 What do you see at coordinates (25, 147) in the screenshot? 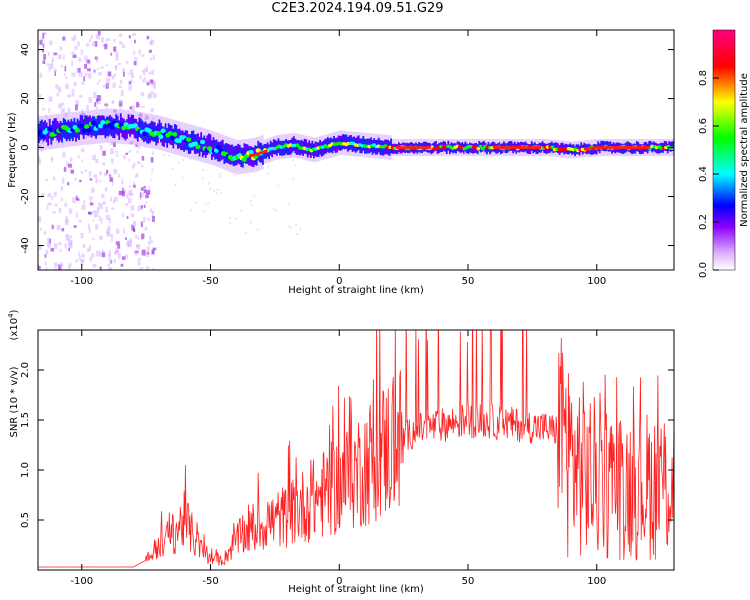
I see `spectrogram-ytick-label: 0` at bounding box center [25, 147].